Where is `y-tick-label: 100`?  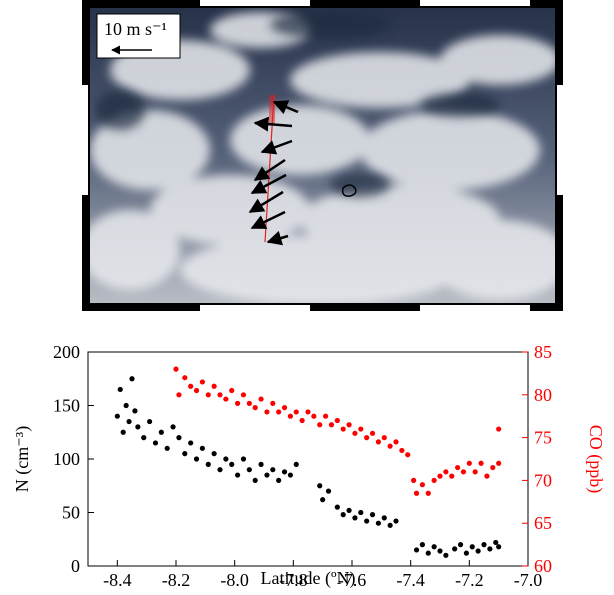
y-tick-label: 100 is located at coordinates (66, 459).